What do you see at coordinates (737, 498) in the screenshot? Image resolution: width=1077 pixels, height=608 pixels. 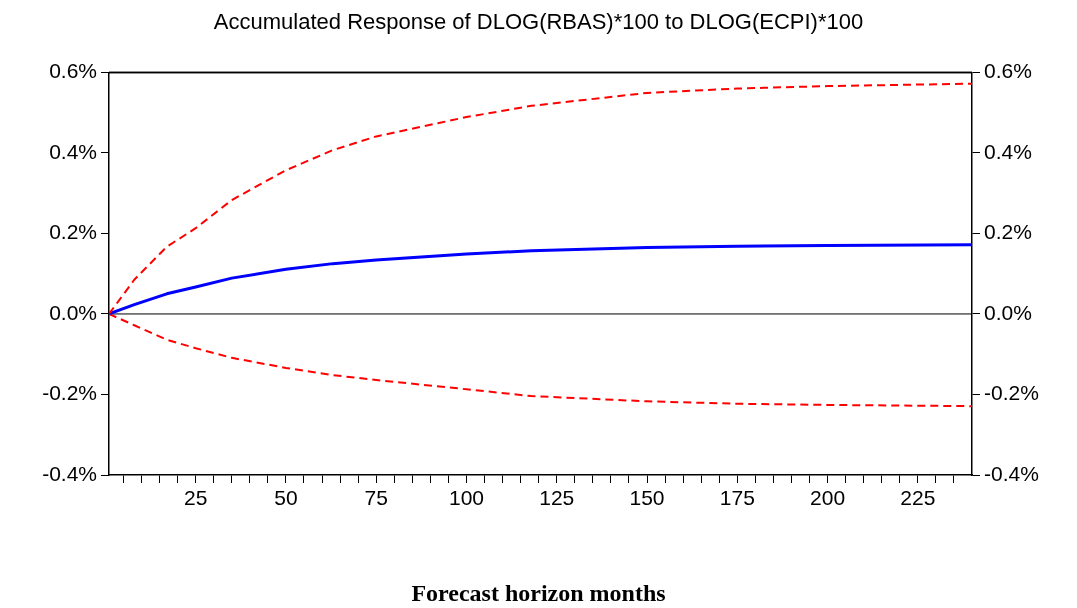 I see `x-tick-label: 175` at bounding box center [737, 498].